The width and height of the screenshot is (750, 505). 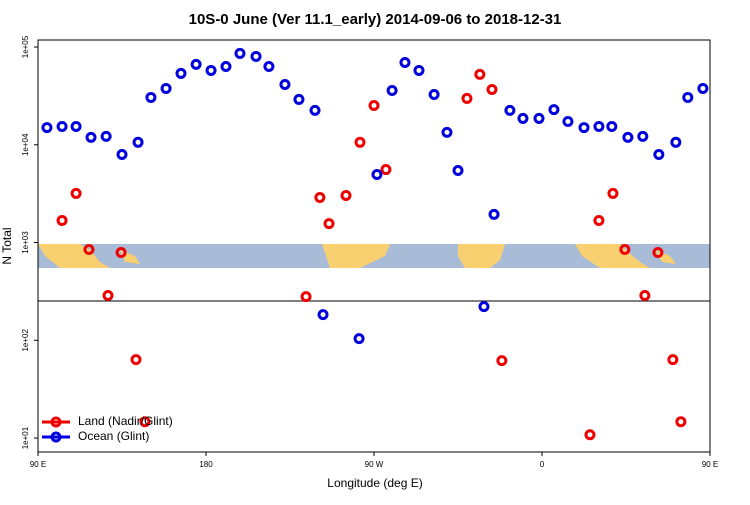 I want to click on x-axis-label: Longitude (deg E), so click(x=374, y=483).